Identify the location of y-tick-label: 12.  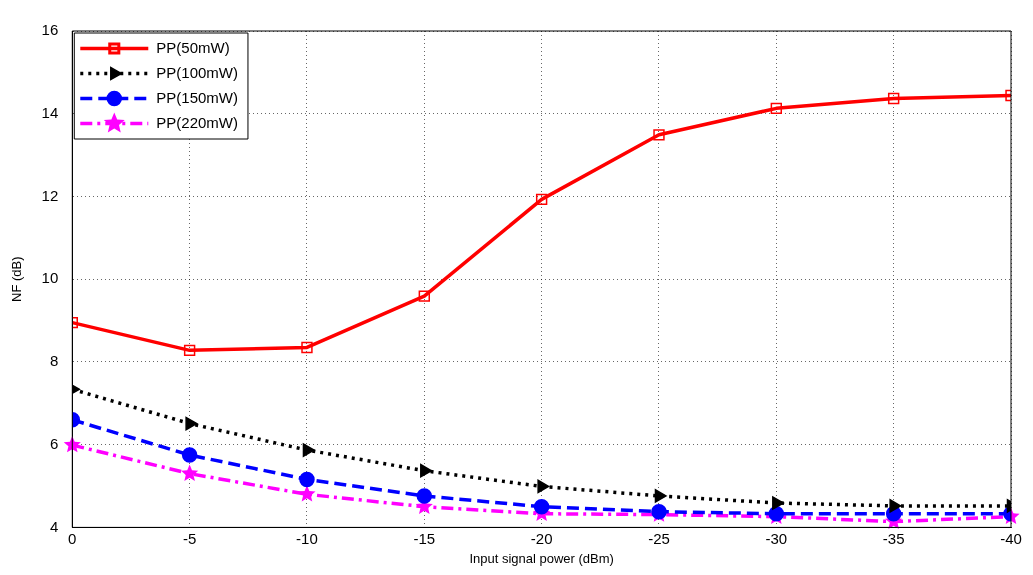
(50, 195).